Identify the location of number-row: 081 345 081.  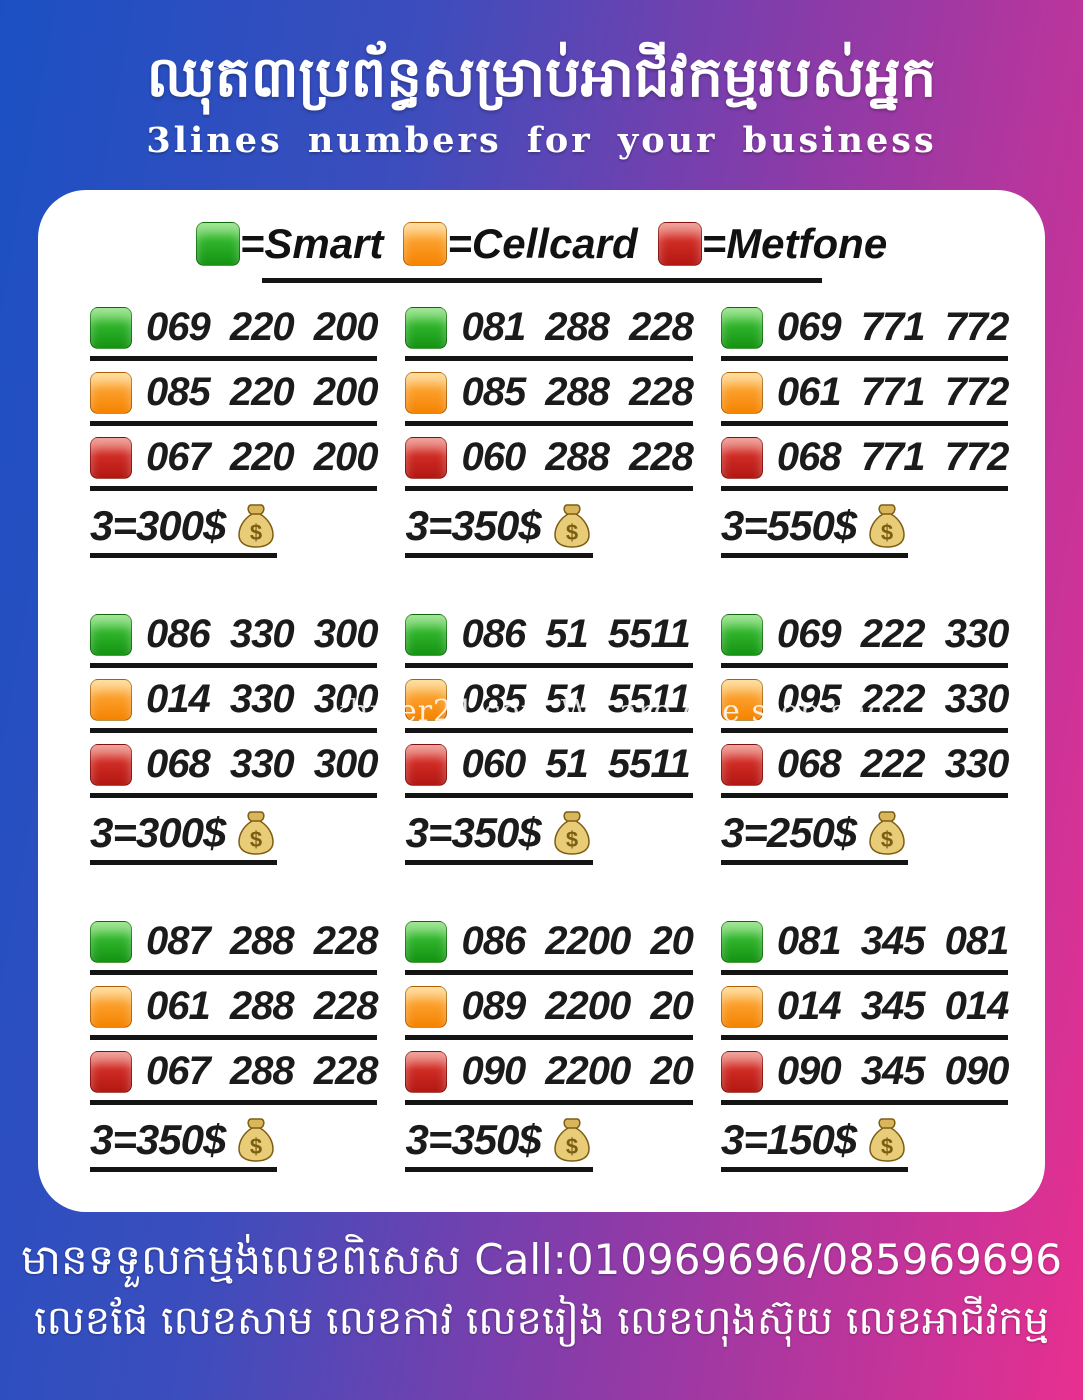
(864, 947).